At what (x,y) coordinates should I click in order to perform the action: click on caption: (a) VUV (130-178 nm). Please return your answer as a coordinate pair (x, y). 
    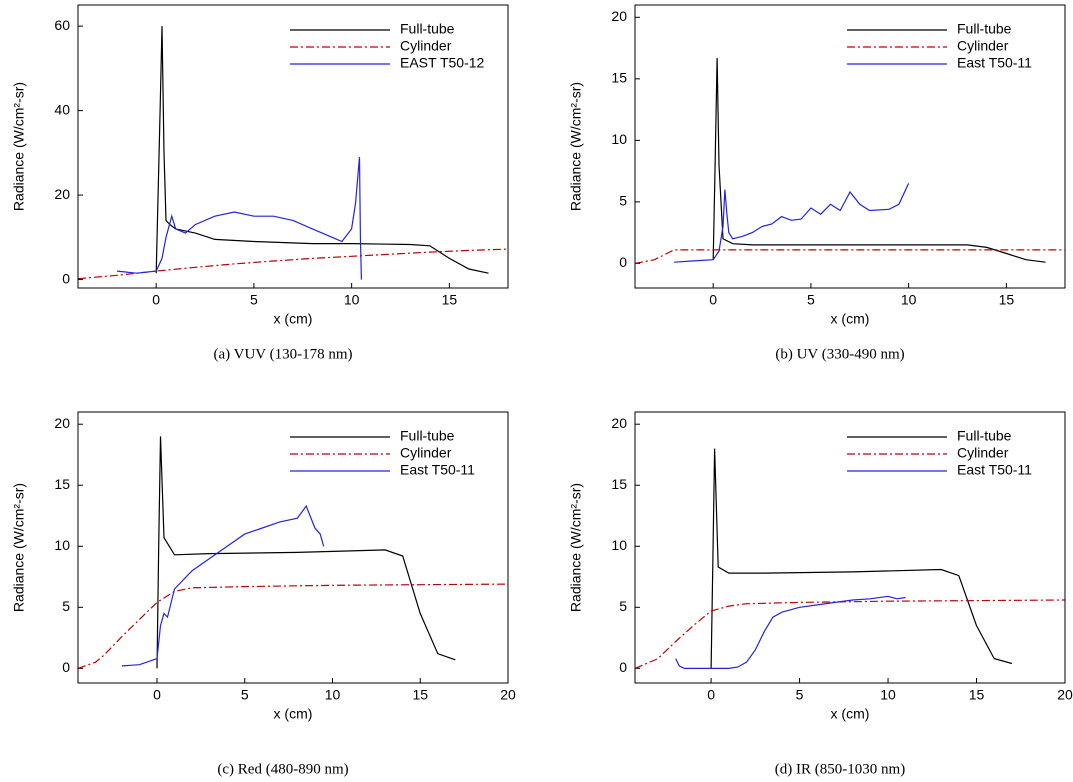
    Looking at the image, I should click on (282, 354).